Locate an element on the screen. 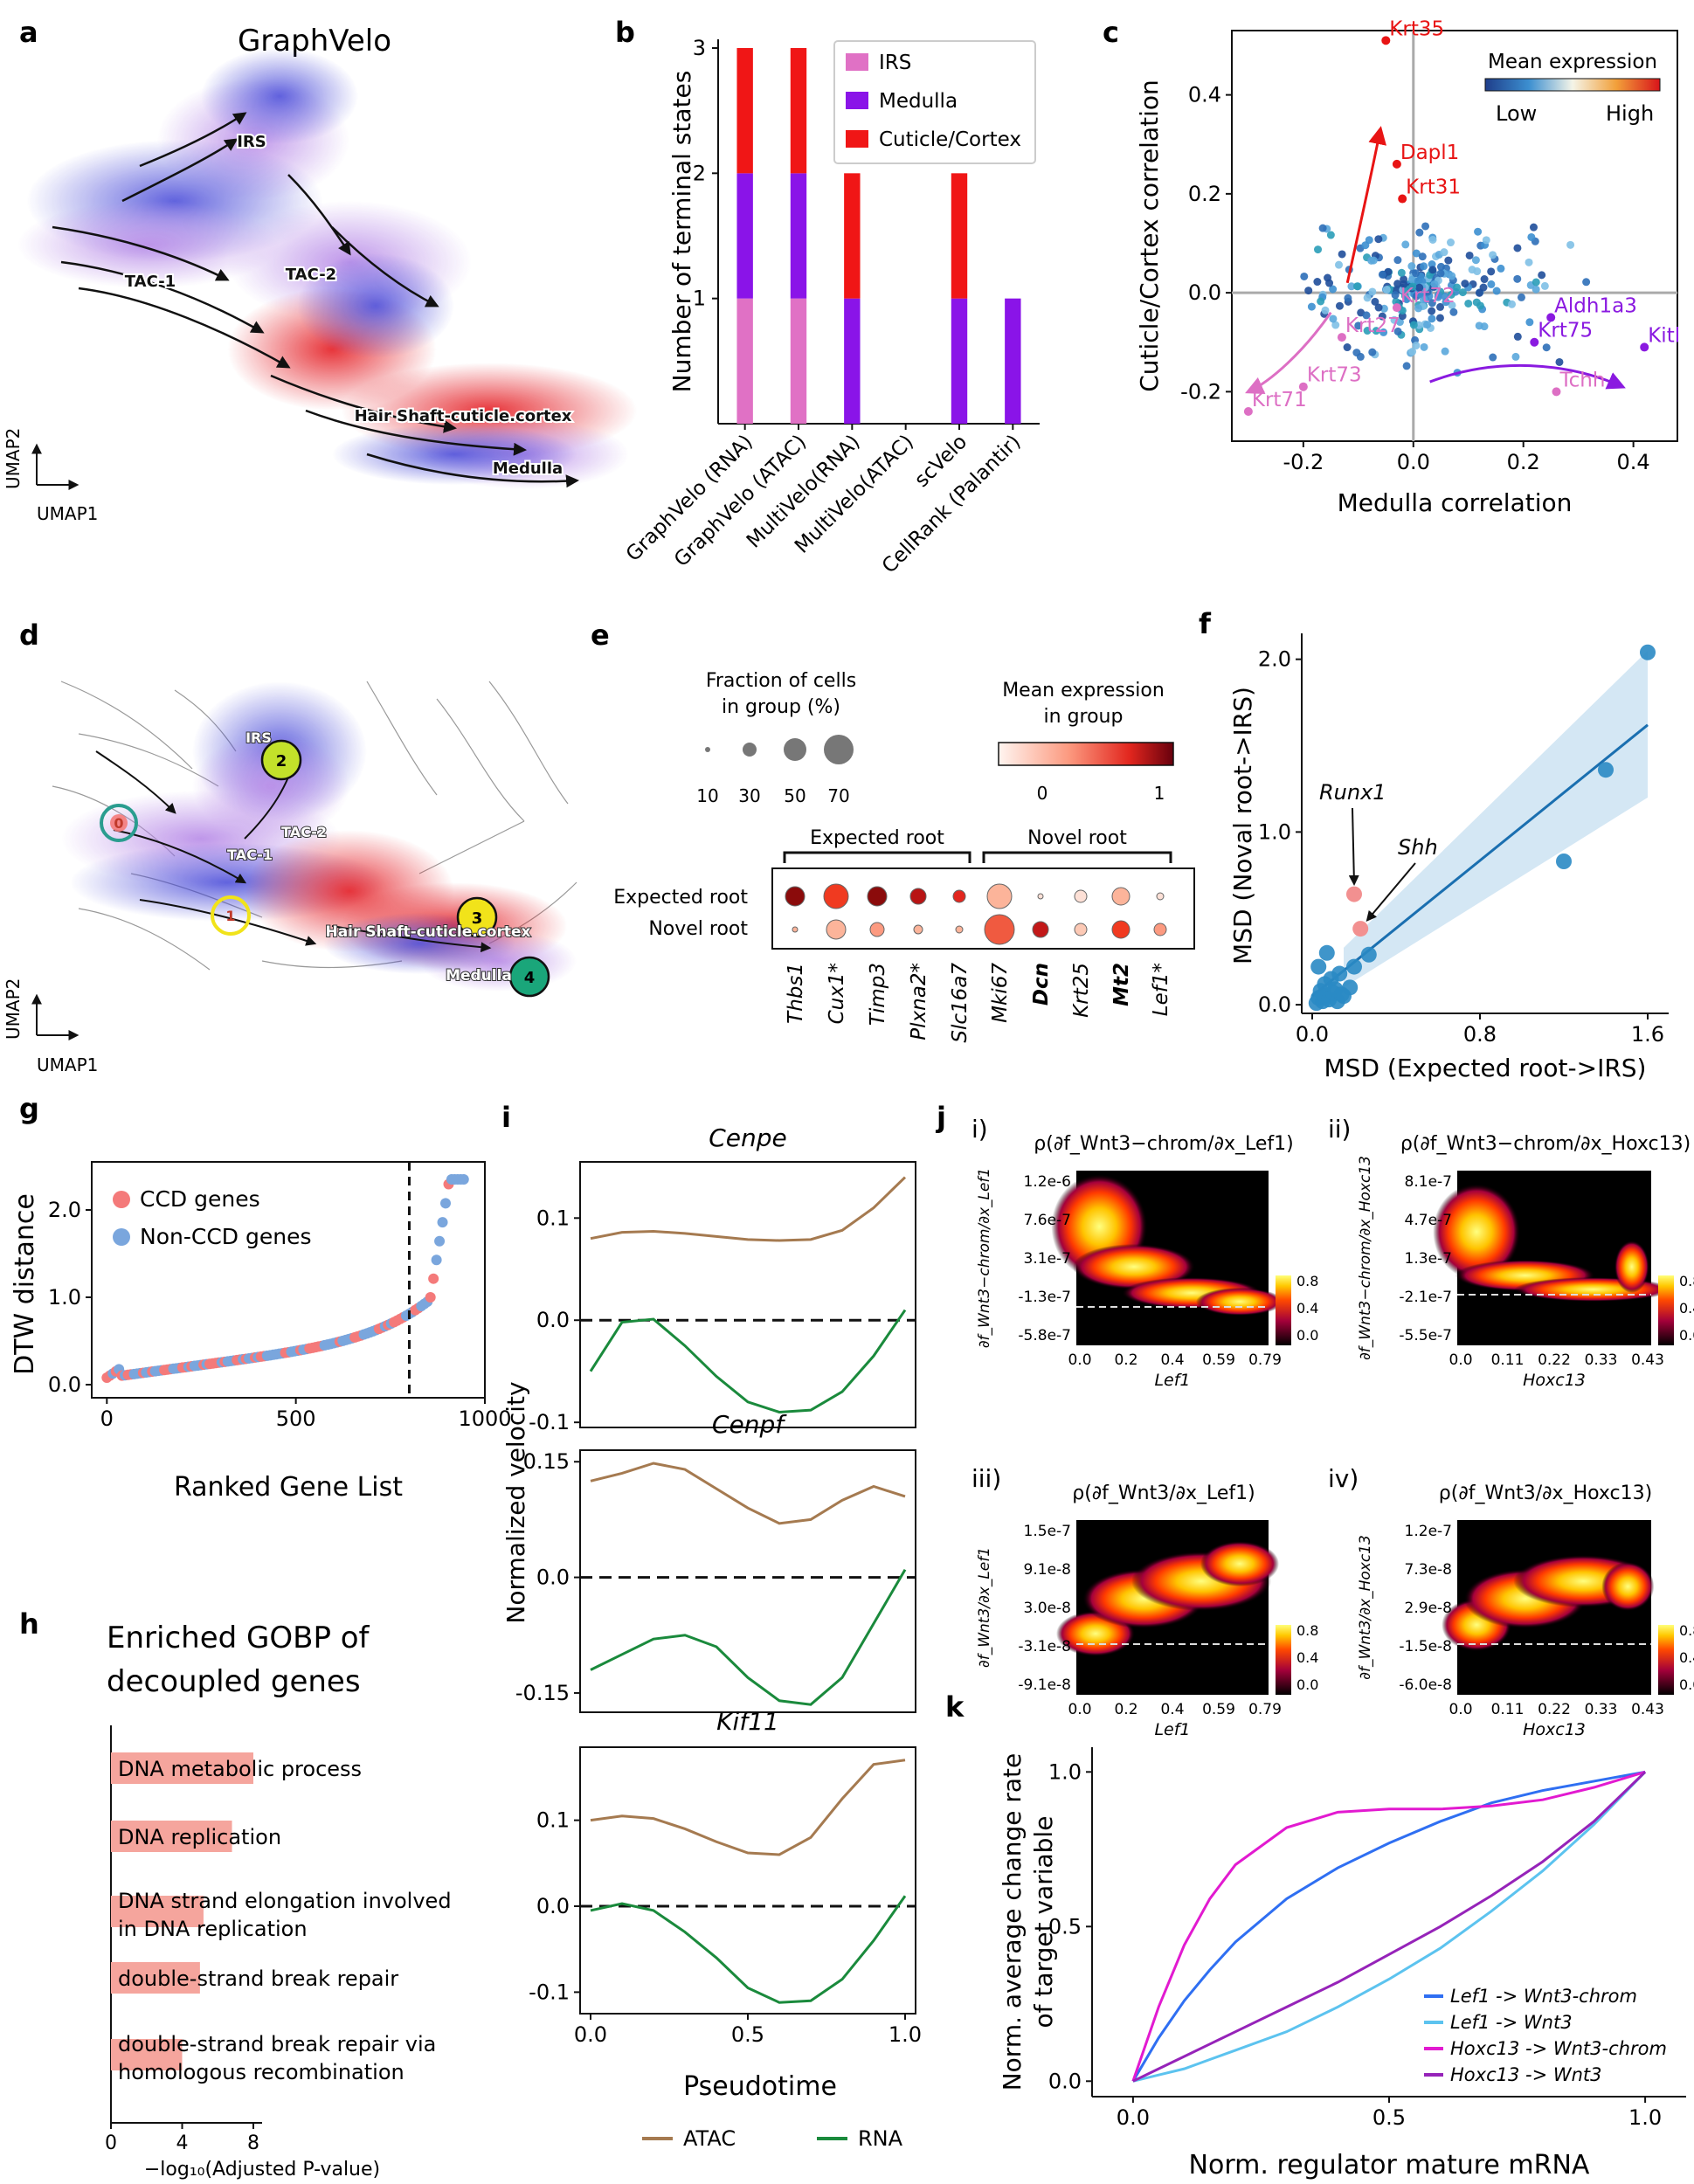  j-xtick-label: 0.4 is located at coordinates (1172, 1709).